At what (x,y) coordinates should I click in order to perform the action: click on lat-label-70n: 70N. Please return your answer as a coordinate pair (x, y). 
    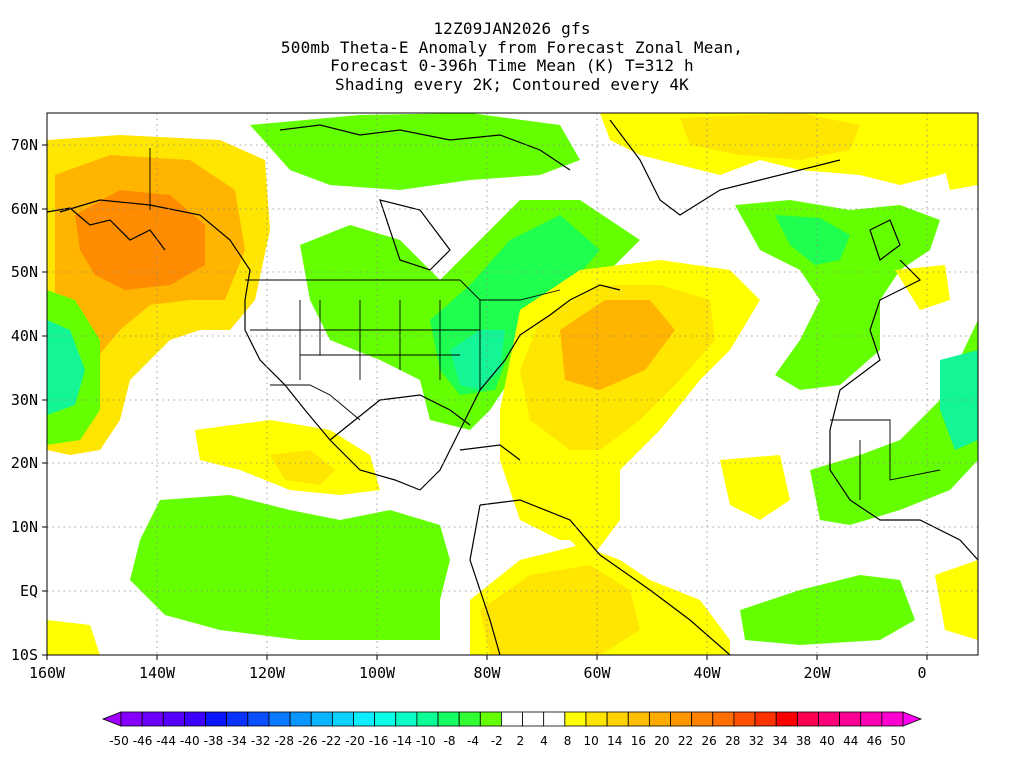
    Looking at the image, I should click on (24, 145).